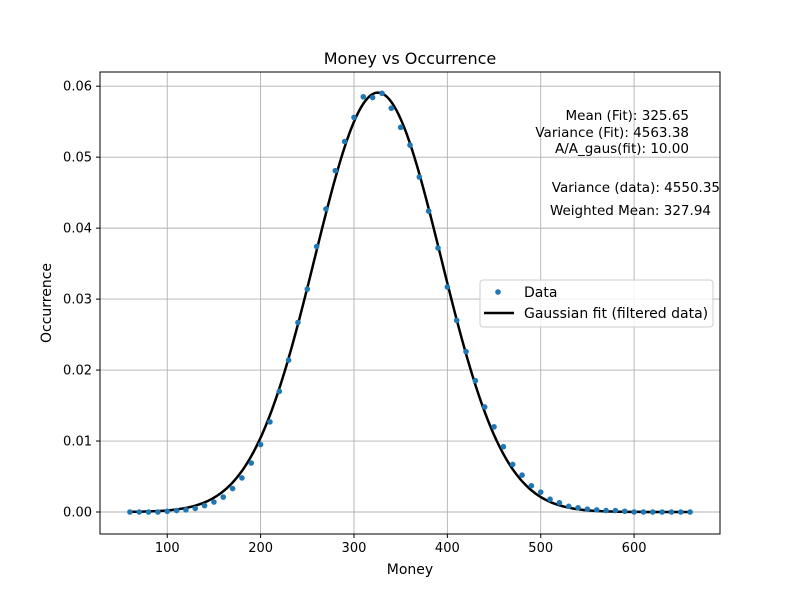  What do you see at coordinates (77, 442) in the screenshot?
I see `y-tick-label: 0.01` at bounding box center [77, 442].